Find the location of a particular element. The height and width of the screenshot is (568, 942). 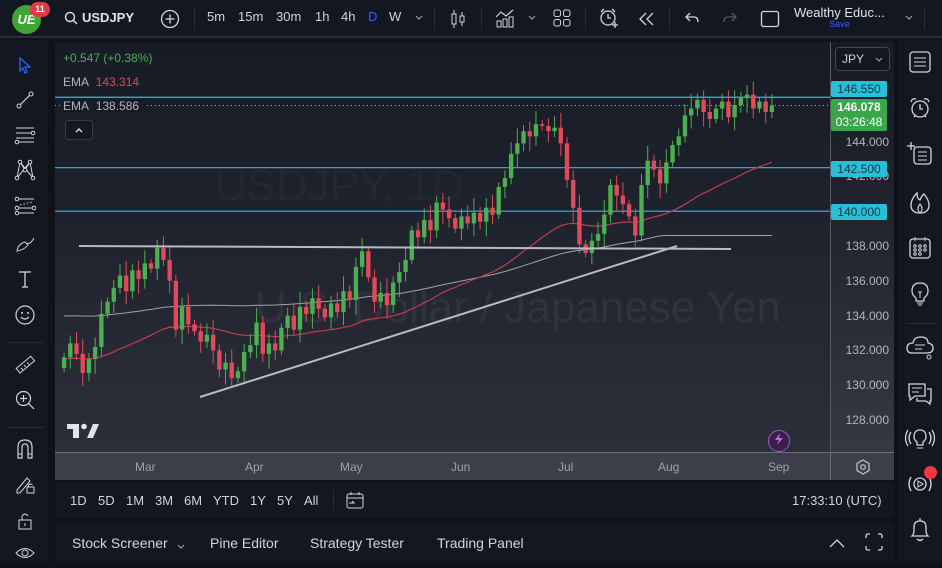

alerts-button is located at coordinates (920, 110).